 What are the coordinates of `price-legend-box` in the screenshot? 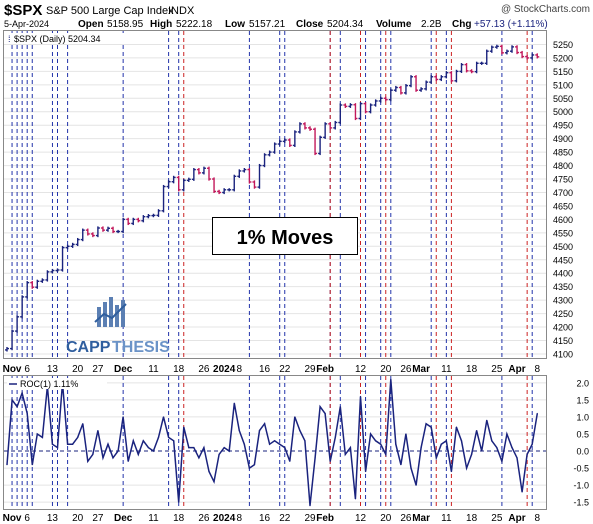 It's located at (71, 38).